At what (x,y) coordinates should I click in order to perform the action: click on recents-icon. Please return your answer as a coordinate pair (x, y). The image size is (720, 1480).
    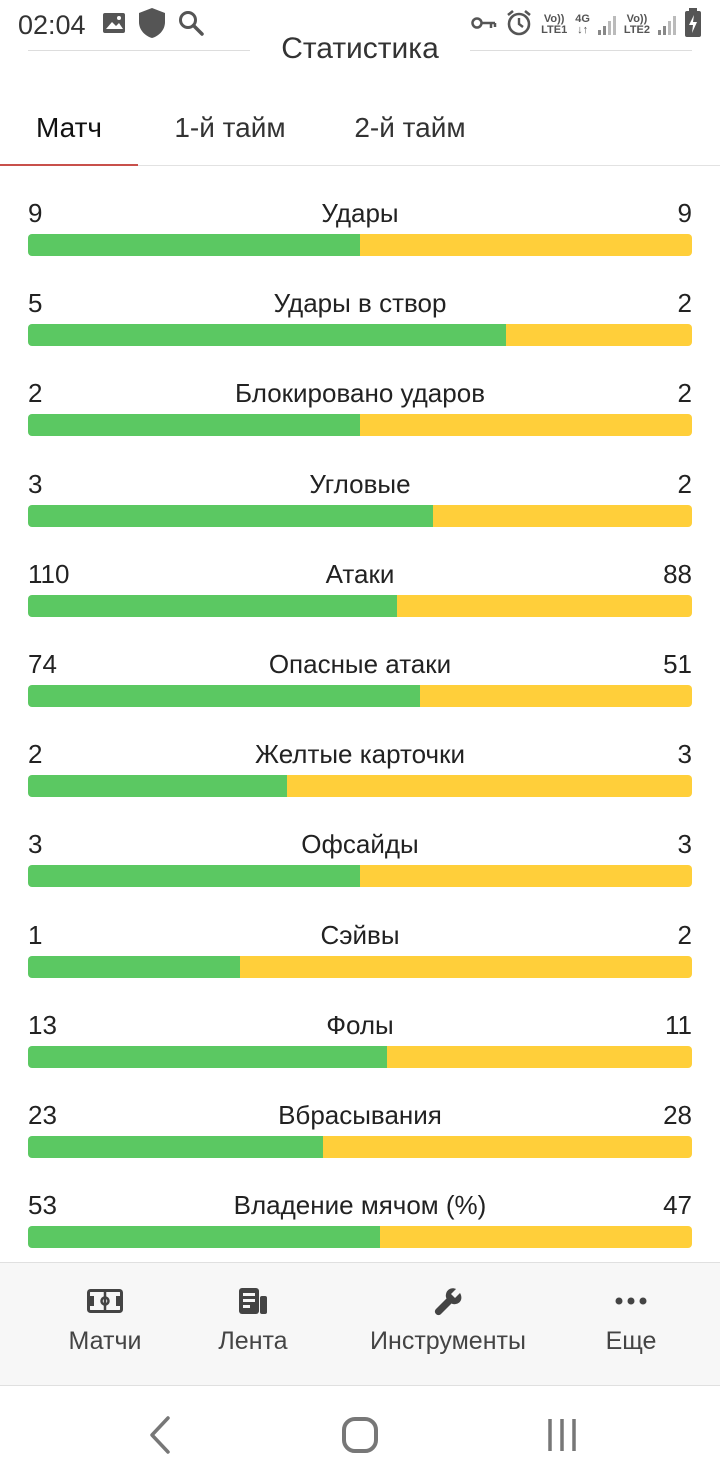
    Looking at the image, I should click on (562, 1435).